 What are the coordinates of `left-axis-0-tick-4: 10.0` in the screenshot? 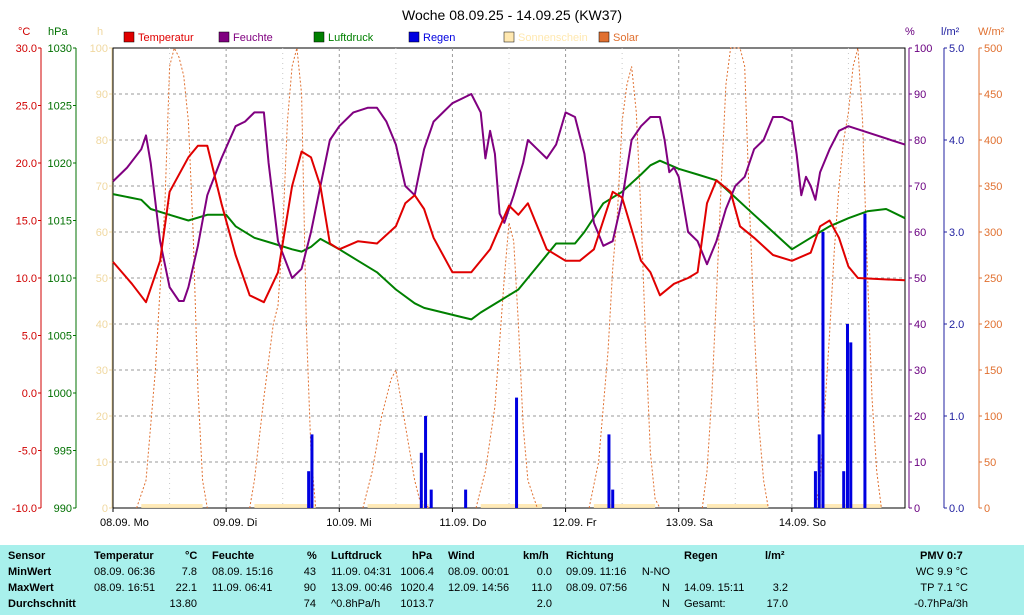 It's located at (26, 279).